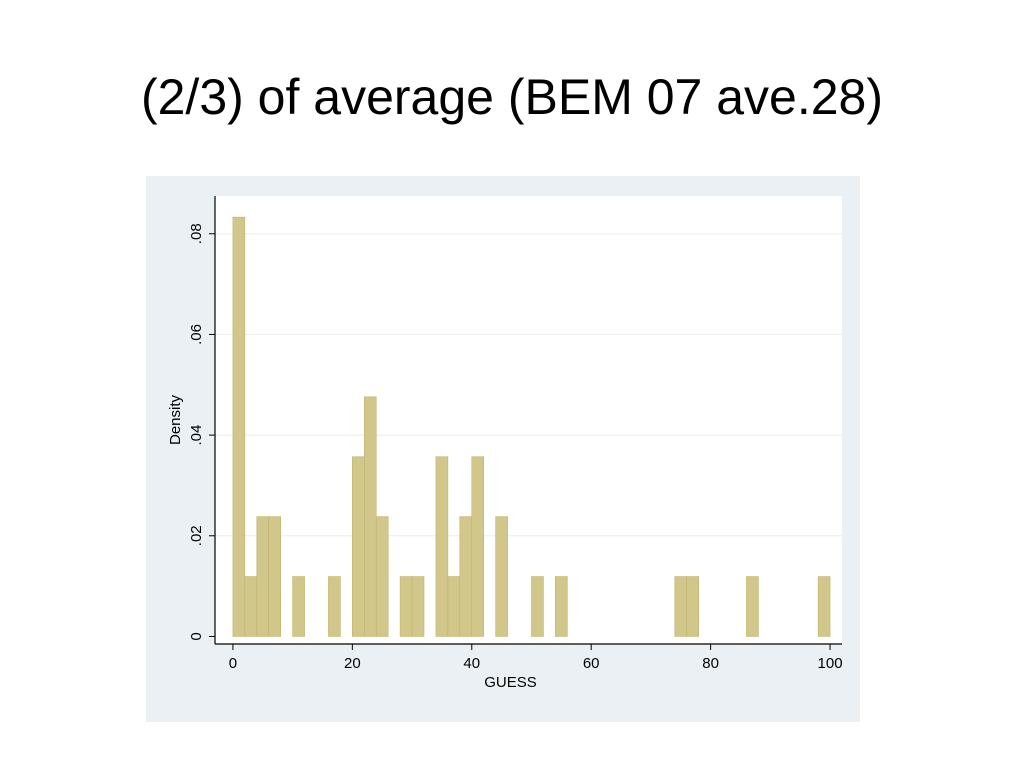  Describe the element at coordinates (196, 535) in the screenshot. I see `y-tick-label: .02` at that location.